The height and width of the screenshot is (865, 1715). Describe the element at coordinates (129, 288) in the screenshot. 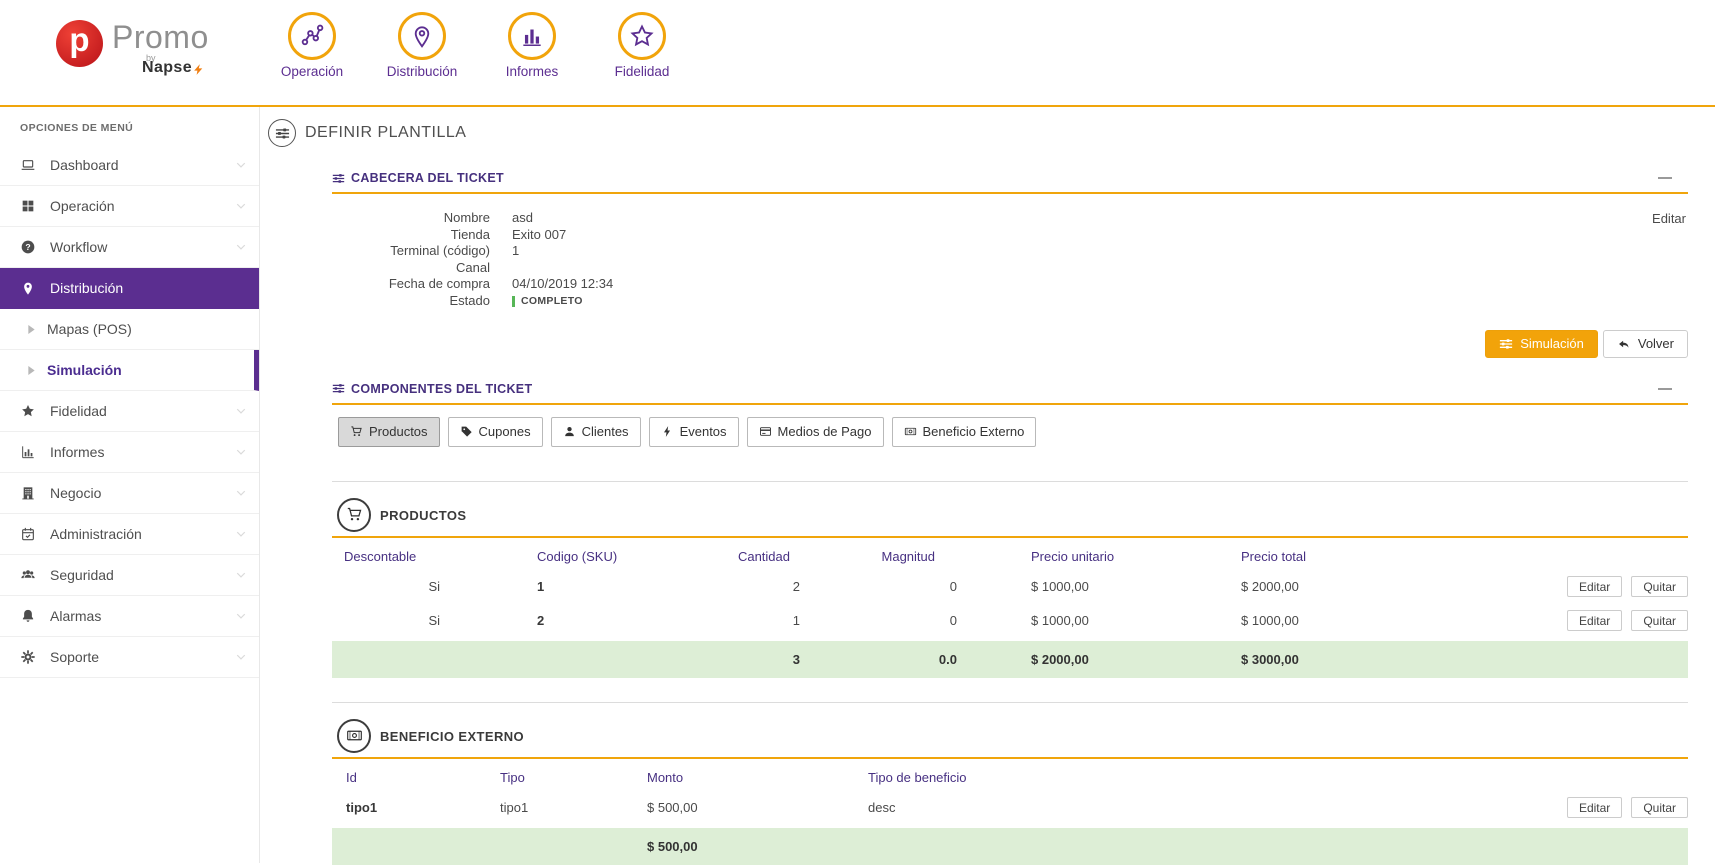

I see `sidebar-item-distribucion: Distribución` at that location.